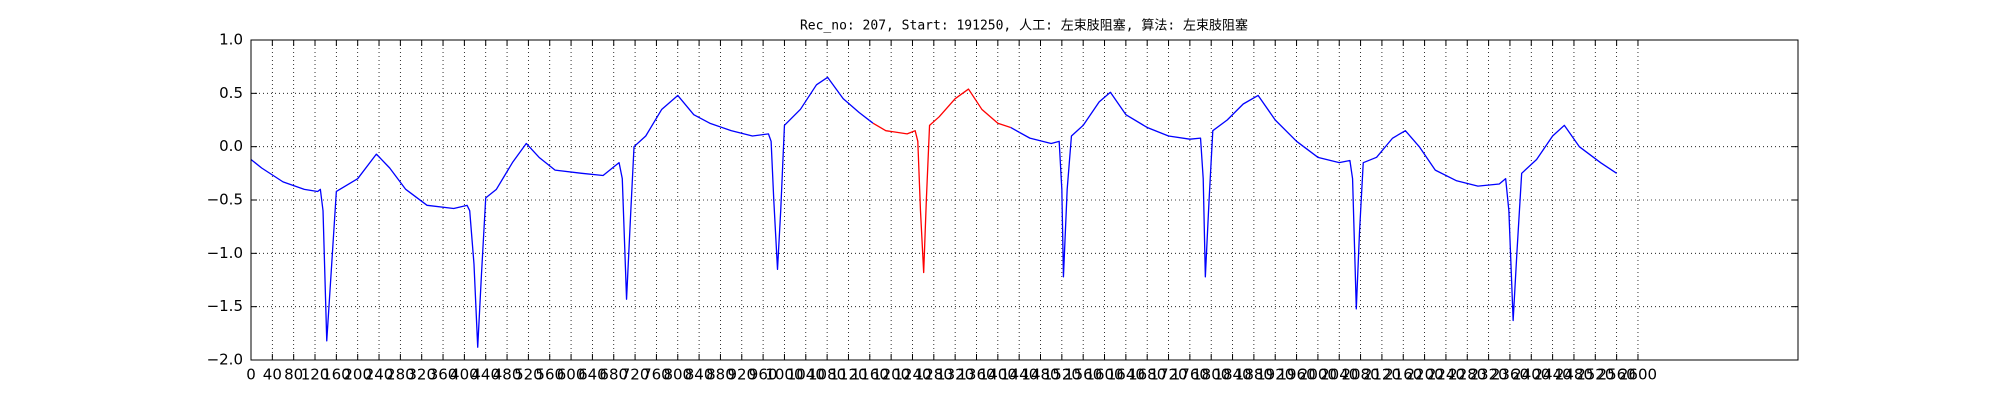 The image size is (2000, 400). Describe the element at coordinates (976, 375) in the screenshot. I see `x-tick-label: 1360` at that location.